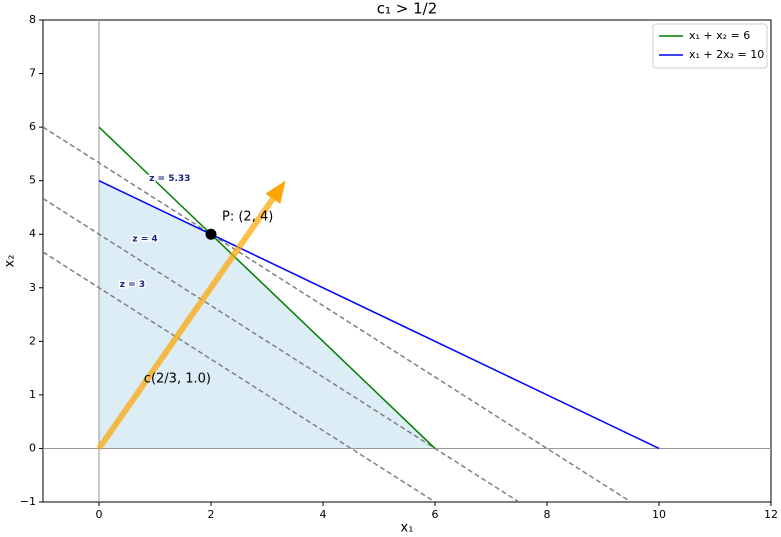 This screenshot has width=781, height=537. Describe the element at coordinates (719, 35) in the screenshot. I see `legend-label: x₁ + x₂ = 6` at that location.